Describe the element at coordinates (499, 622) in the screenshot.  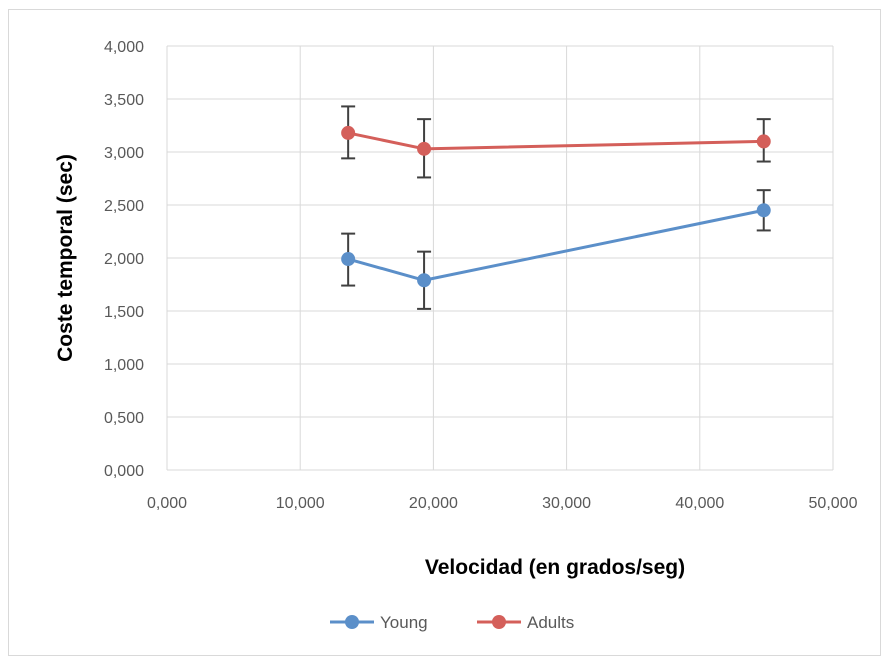
I see `legend-marker-adults` at that location.